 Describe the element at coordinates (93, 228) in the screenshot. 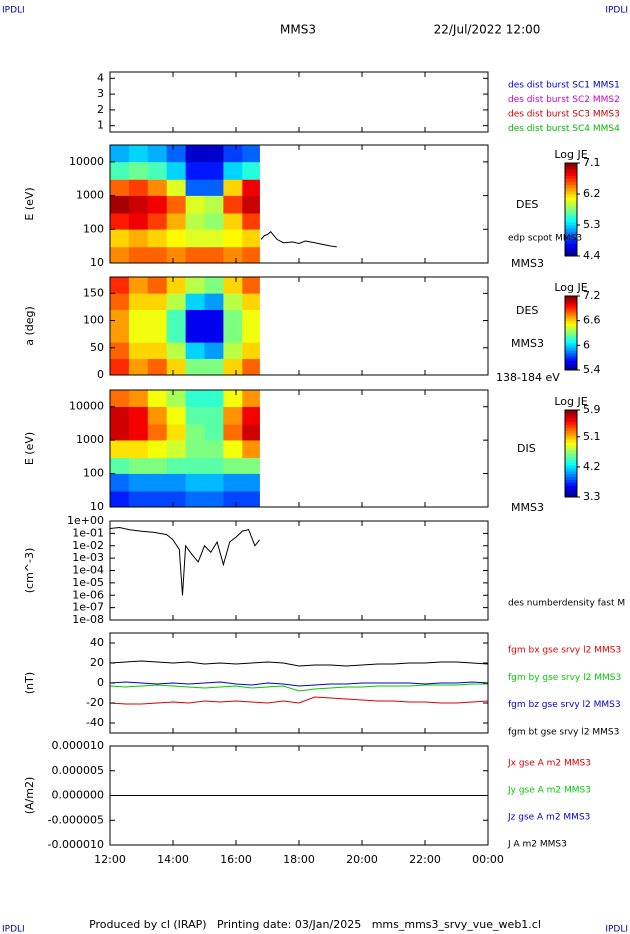

I see `y-tick-label: 100` at that location.